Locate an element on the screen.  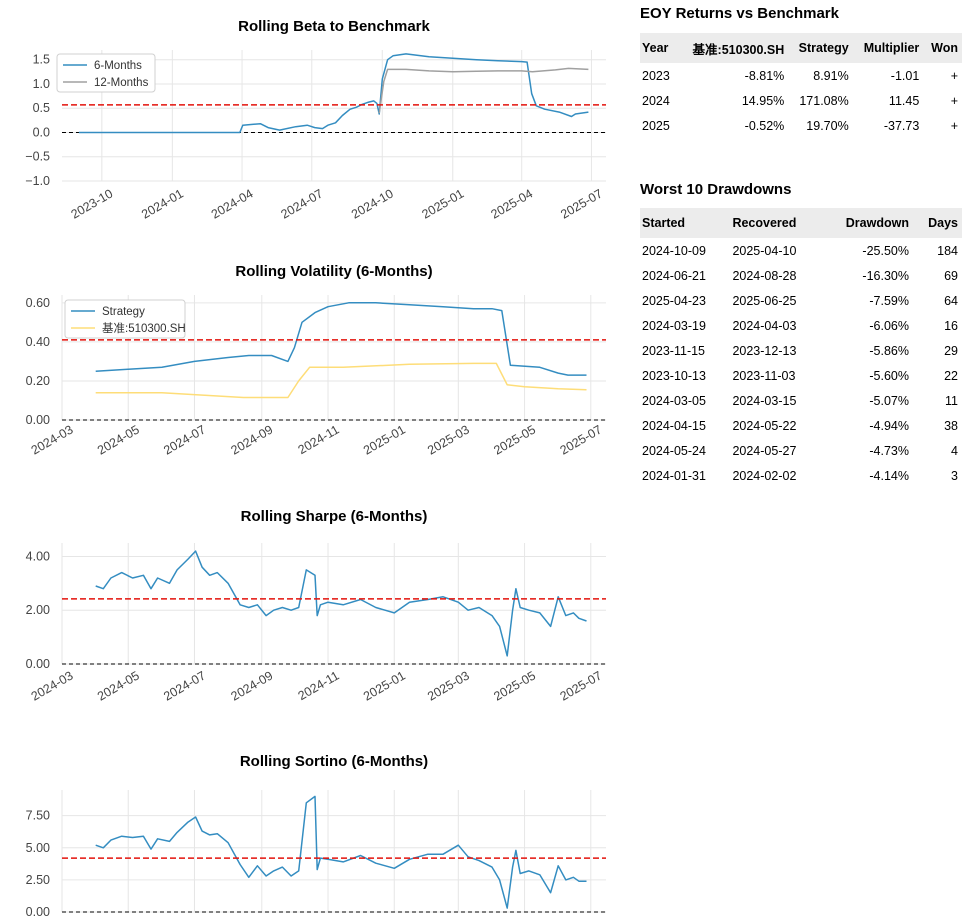
dd-recovered: 2024-05-22 is located at coordinates (764, 425).